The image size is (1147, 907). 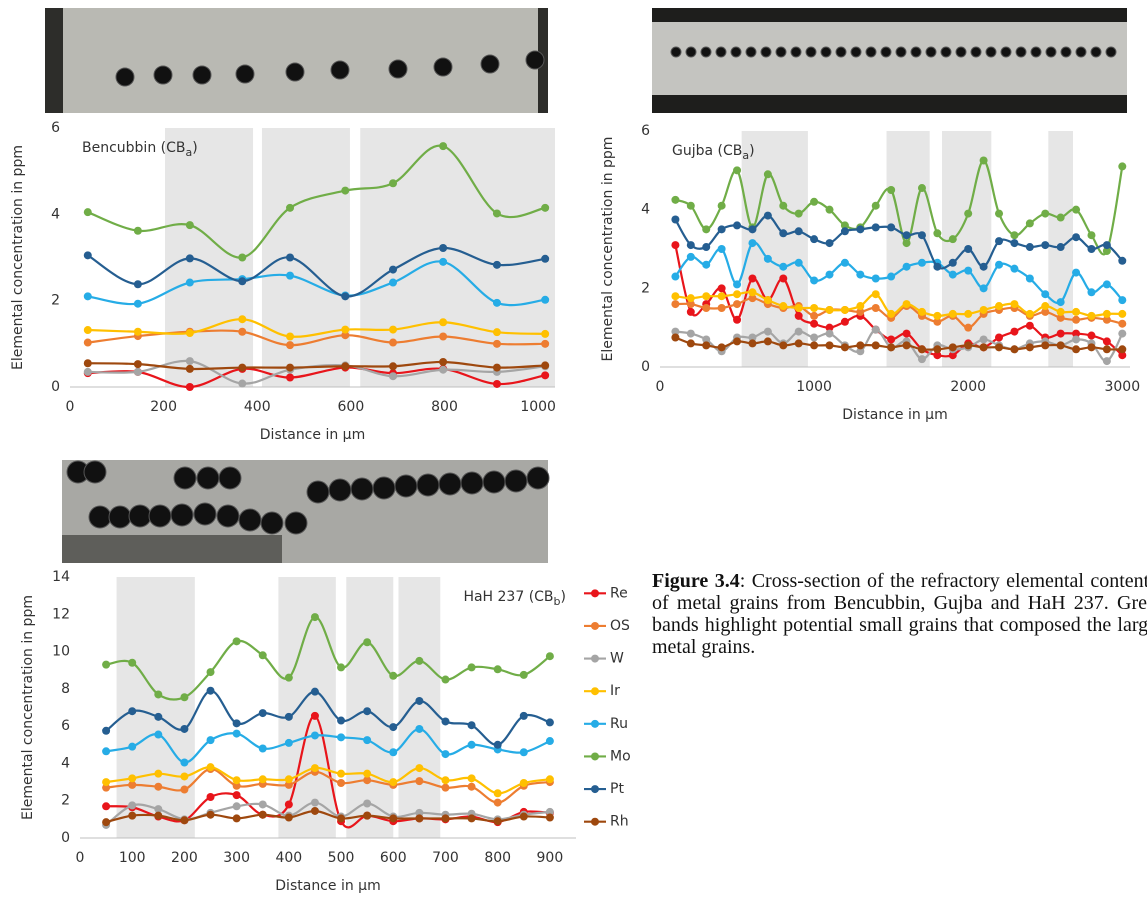 What do you see at coordinates (1122, 387) in the screenshot?
I see `x-tick-label: 3000` at bounding box center [1122, 387].